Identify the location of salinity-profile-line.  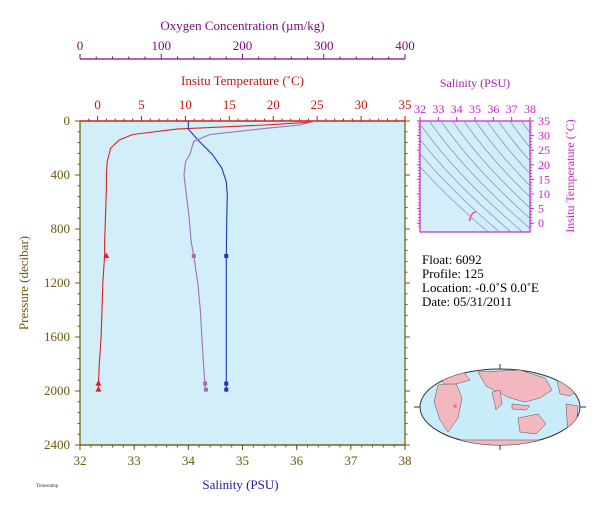
(207, 255).